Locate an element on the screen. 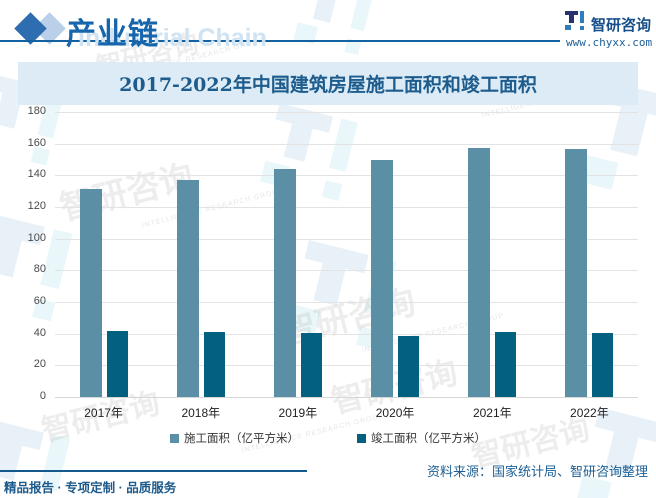  footer-divider is located at coordinates (153, 471).